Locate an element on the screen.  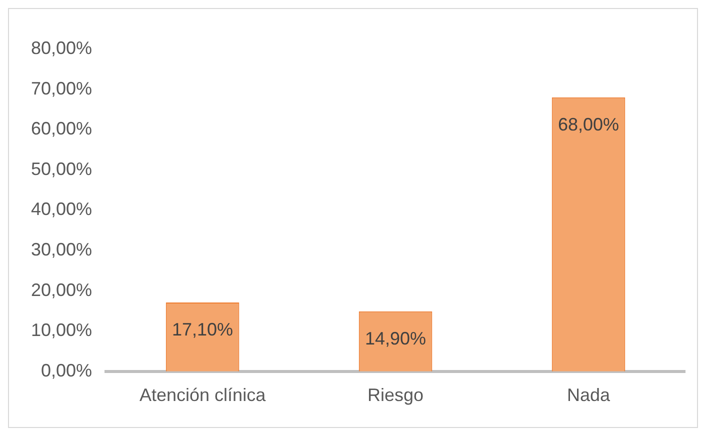
x-tick-label: Nada is located at coordinates (589, 395).